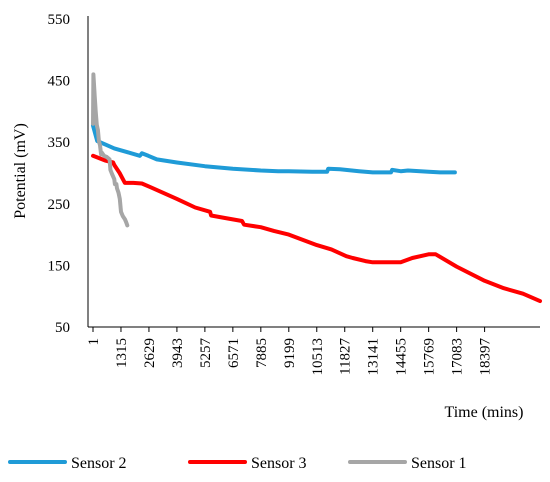  I want to click on x-tick-label: 11827, so click(346, 356).